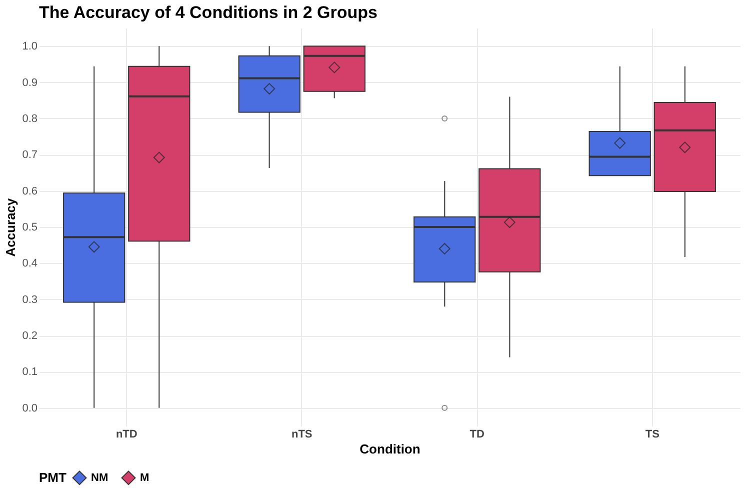 This screenshot has height=495, width=750. What do you see at coordinates (477, 434) in the screenshot?
I see `x-tick-label: TD` at bounding box center [477, 434].